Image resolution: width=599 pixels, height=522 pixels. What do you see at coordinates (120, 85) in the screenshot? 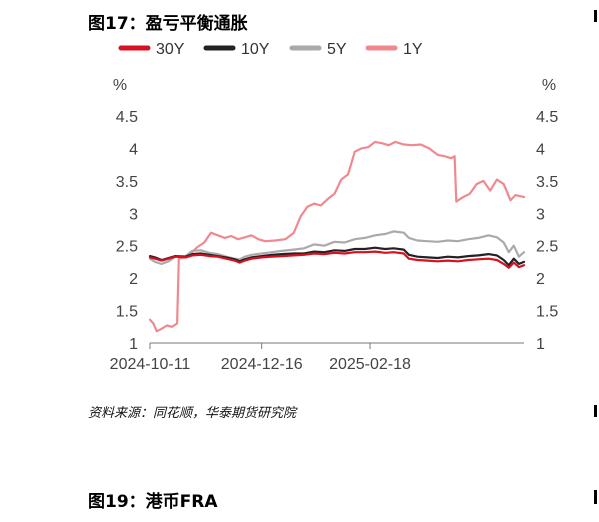
I see `y-axis-unit-left: %` at bounding box center [120, 85].